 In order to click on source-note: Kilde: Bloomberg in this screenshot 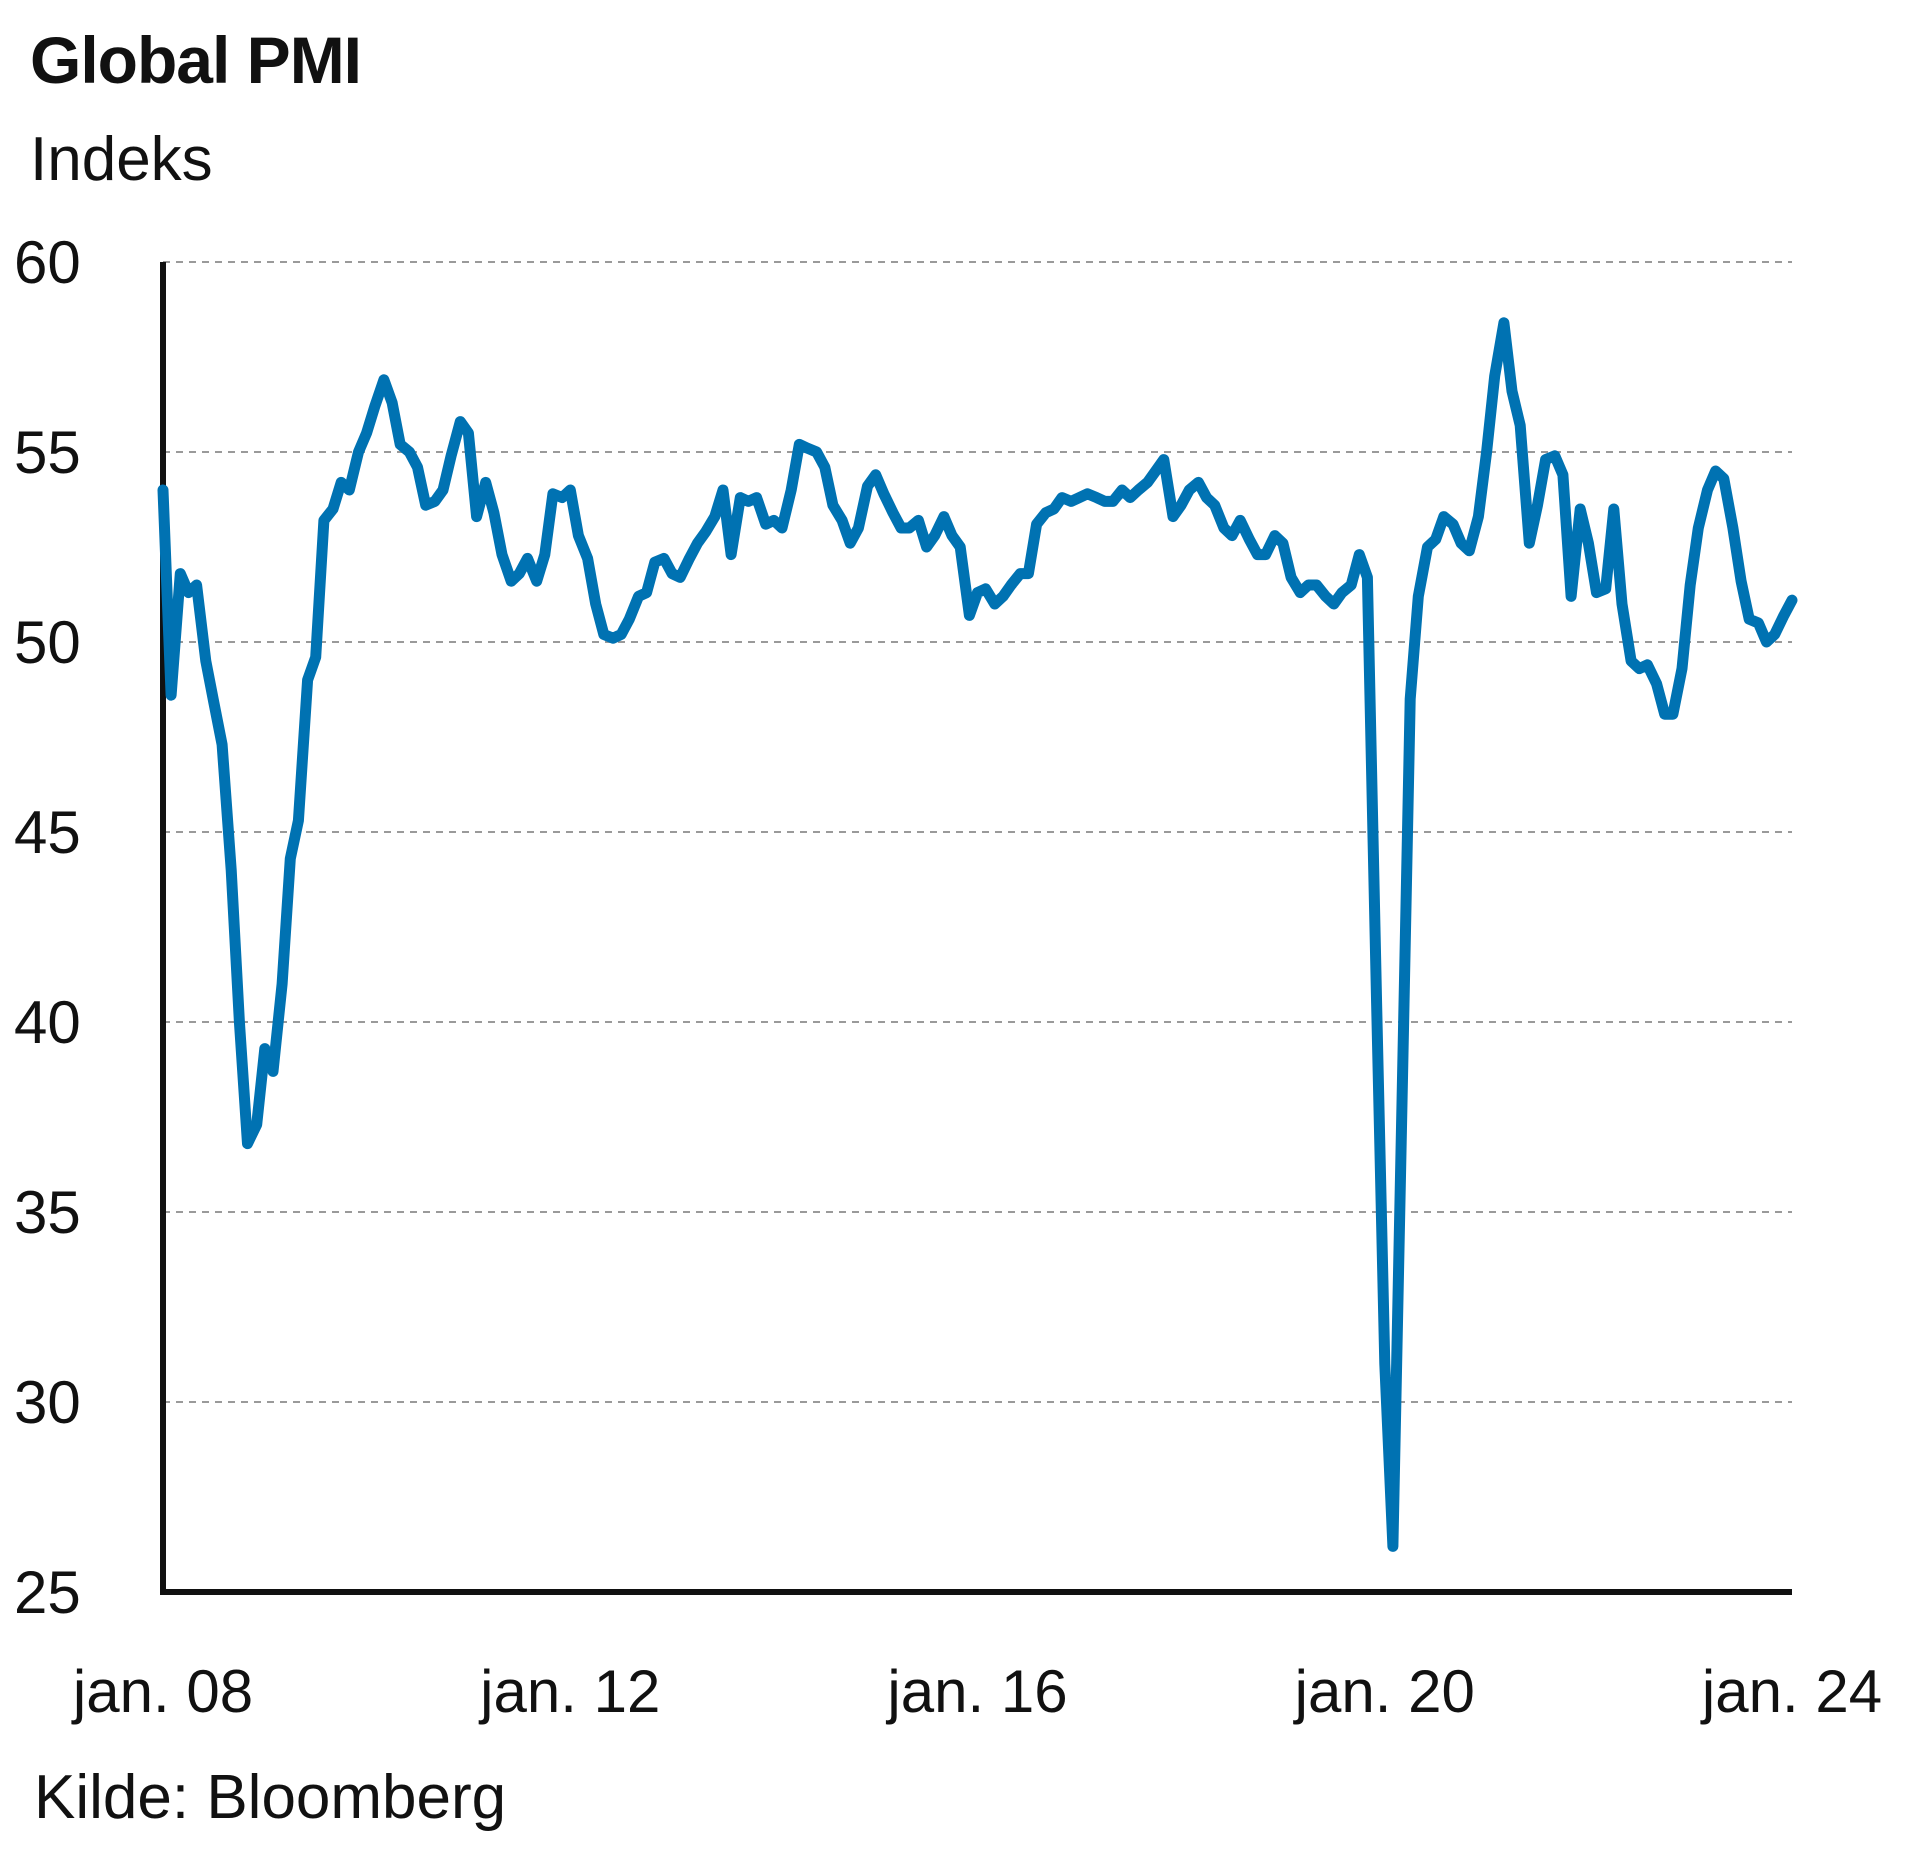, I will do `click(270, 1797)`.